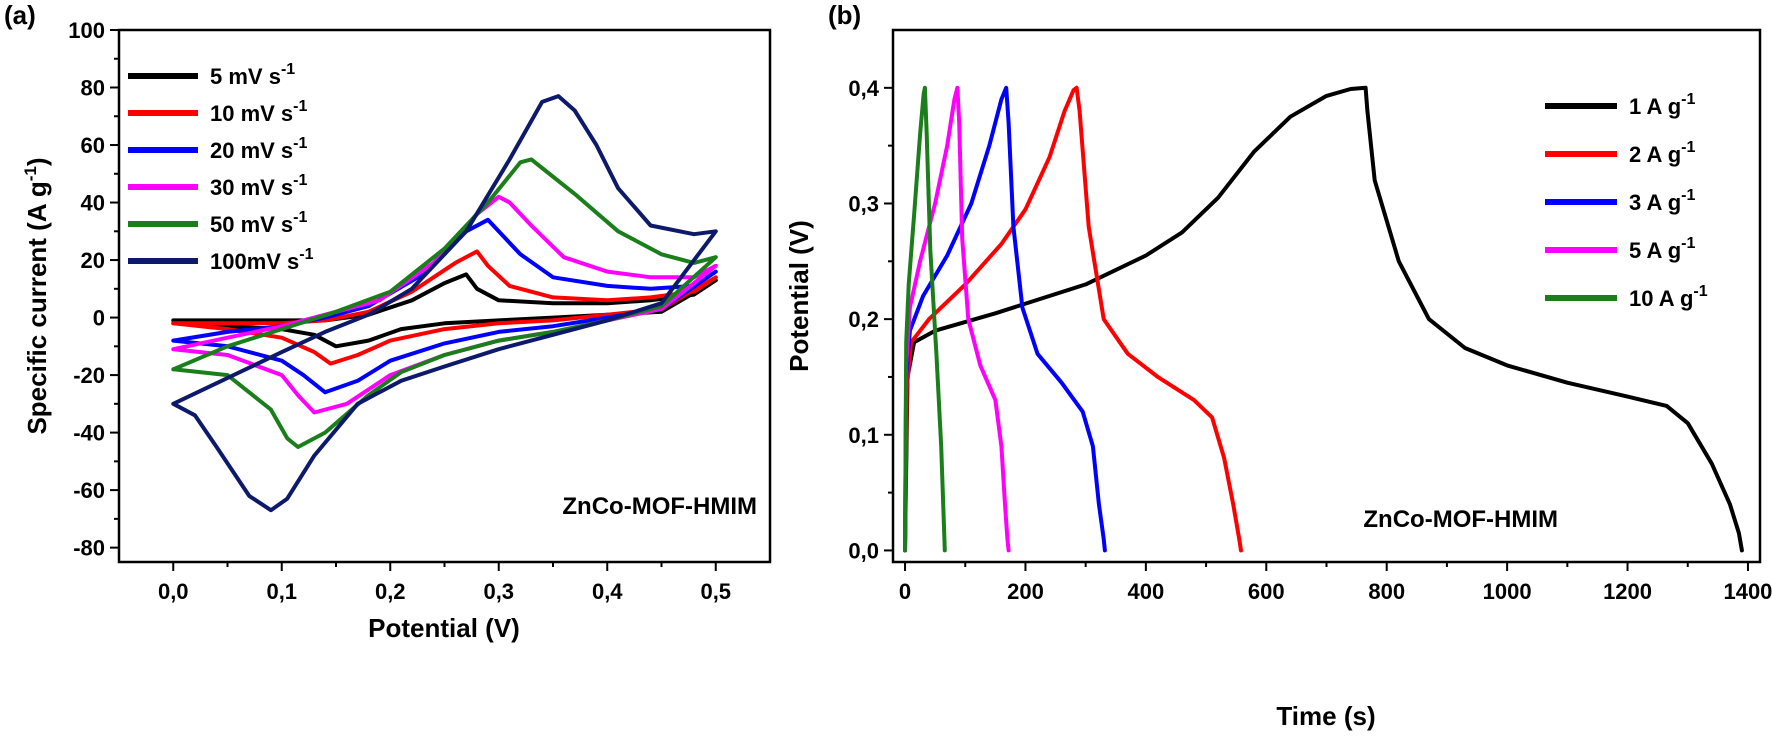 The height and width of the screenshot is (745, 1772). Describe the element at coordinates (863, 88) in the screenshot. I see `y-tick-label: 0,4` at that location.